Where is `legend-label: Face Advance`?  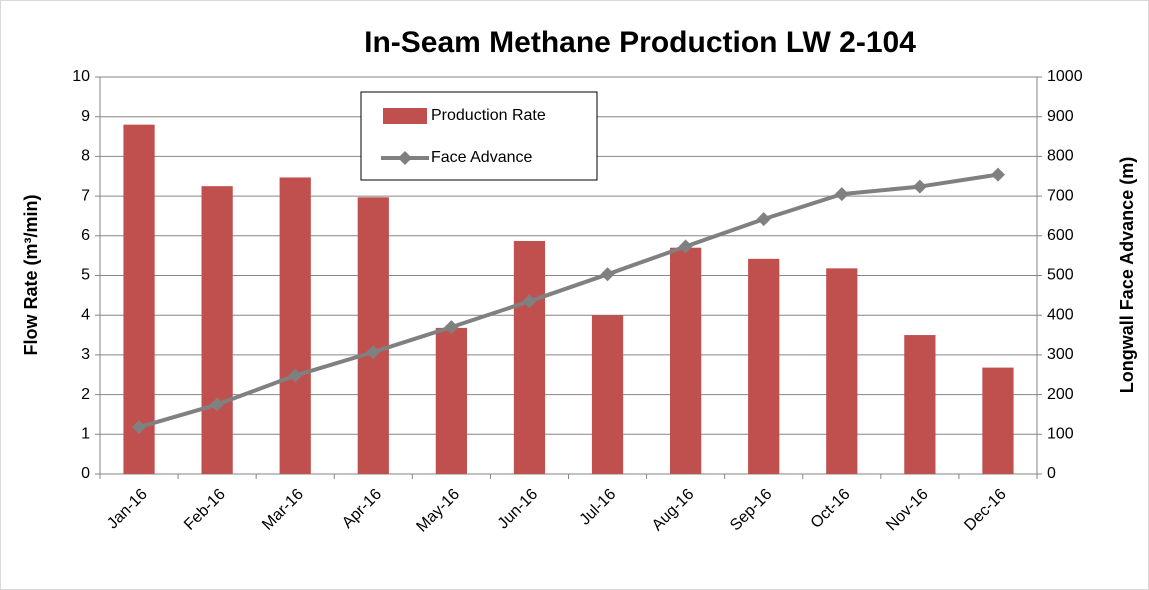 legend-label: Face Advance is located at coordinates (482, 157).